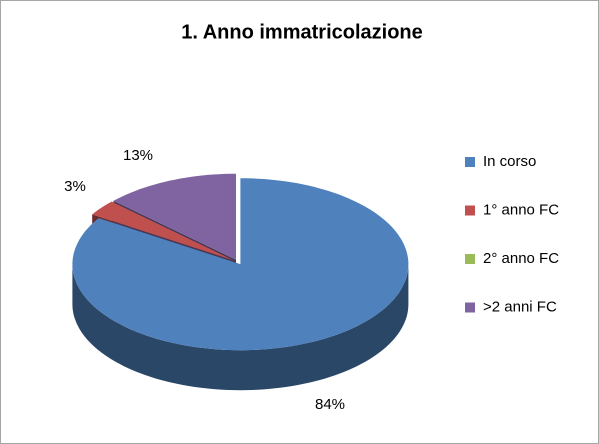 Image resolution: width=599 pixels, height=444 pixels. I want to click on data-label: 13%, so click(138, 155).